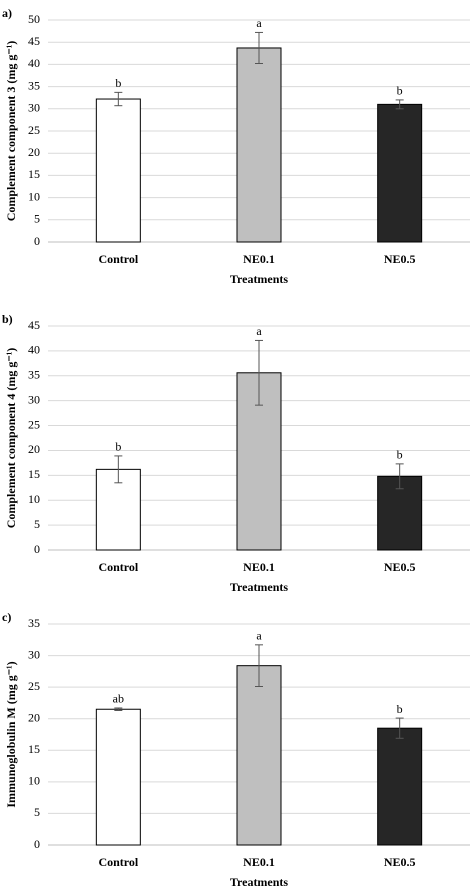  I want to click on panel-label: a), so click(7, 13).